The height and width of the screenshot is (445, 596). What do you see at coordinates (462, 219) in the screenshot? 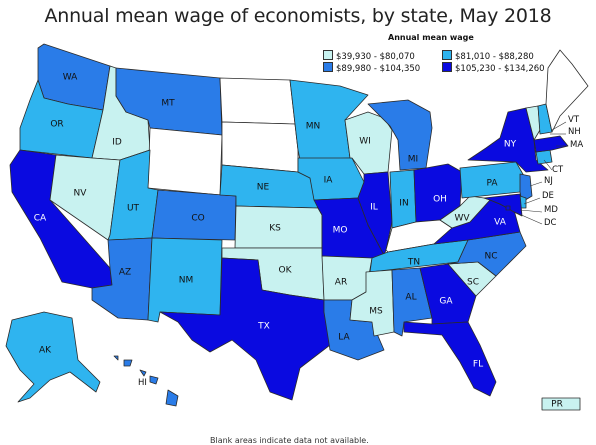
I see `state-label-wv: WV` at bounding box center [462, 219].